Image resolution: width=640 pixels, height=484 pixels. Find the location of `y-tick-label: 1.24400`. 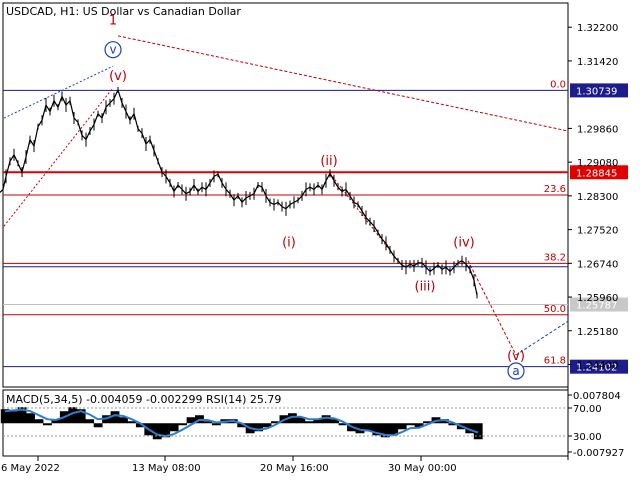

y-tick-label: 1.24400 is located at coordinates (597, 366).